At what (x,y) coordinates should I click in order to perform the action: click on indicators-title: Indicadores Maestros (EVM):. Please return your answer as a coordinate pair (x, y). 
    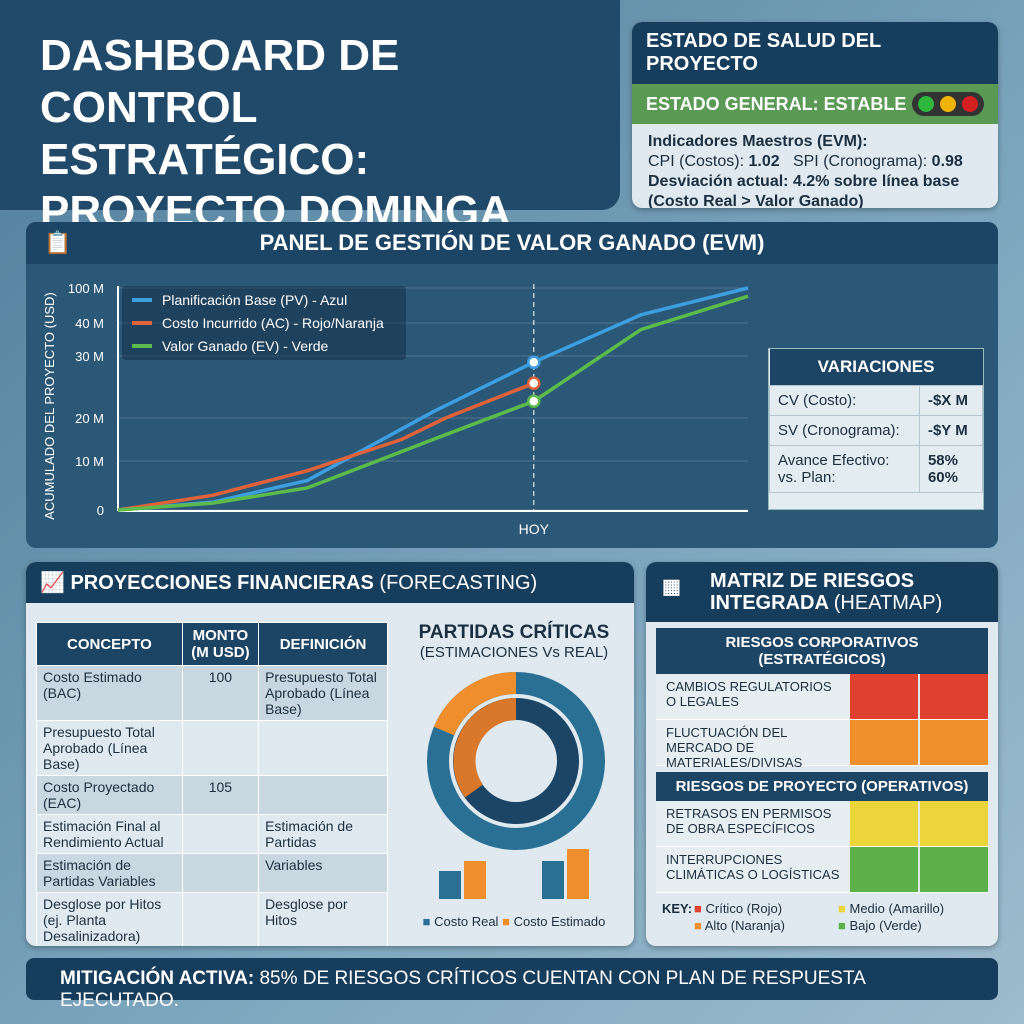
    Looking at the image, I should click on (758, 141).